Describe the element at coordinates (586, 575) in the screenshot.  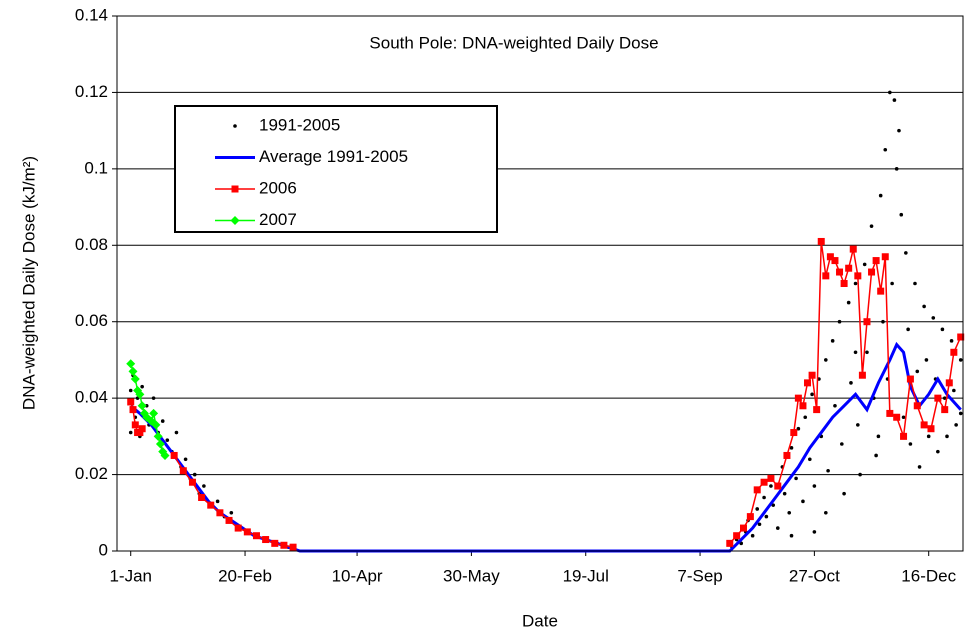
I see `x-tick-label: 19-Jul` at that location.